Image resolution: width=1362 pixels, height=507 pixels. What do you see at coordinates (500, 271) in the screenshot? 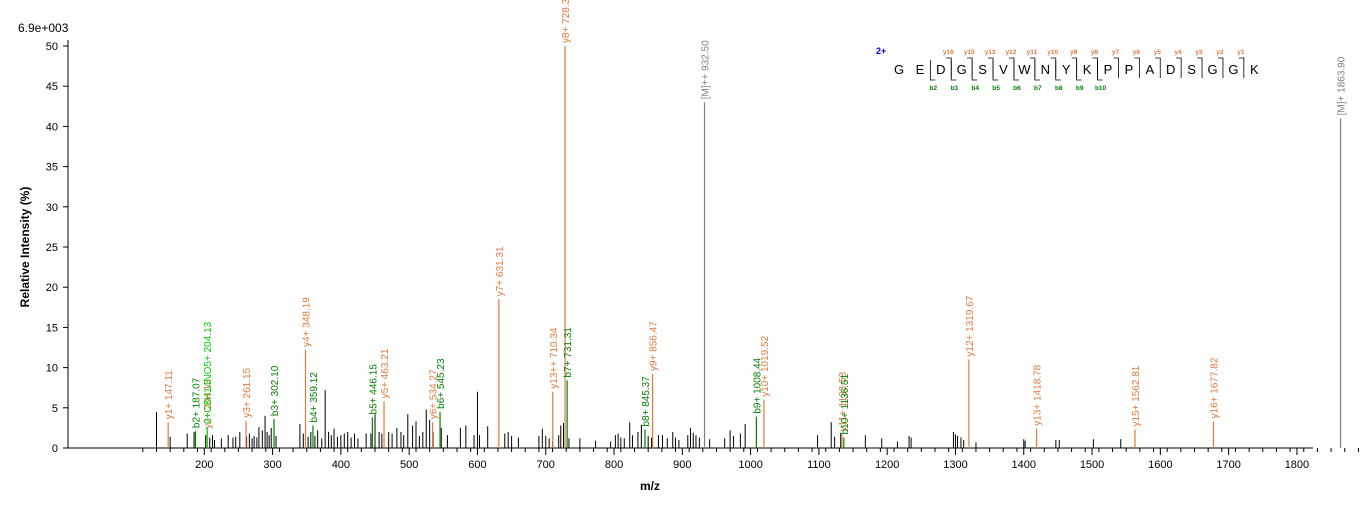
I see `peak-label: y7+ 631.31` at bounding box center [500, 271].